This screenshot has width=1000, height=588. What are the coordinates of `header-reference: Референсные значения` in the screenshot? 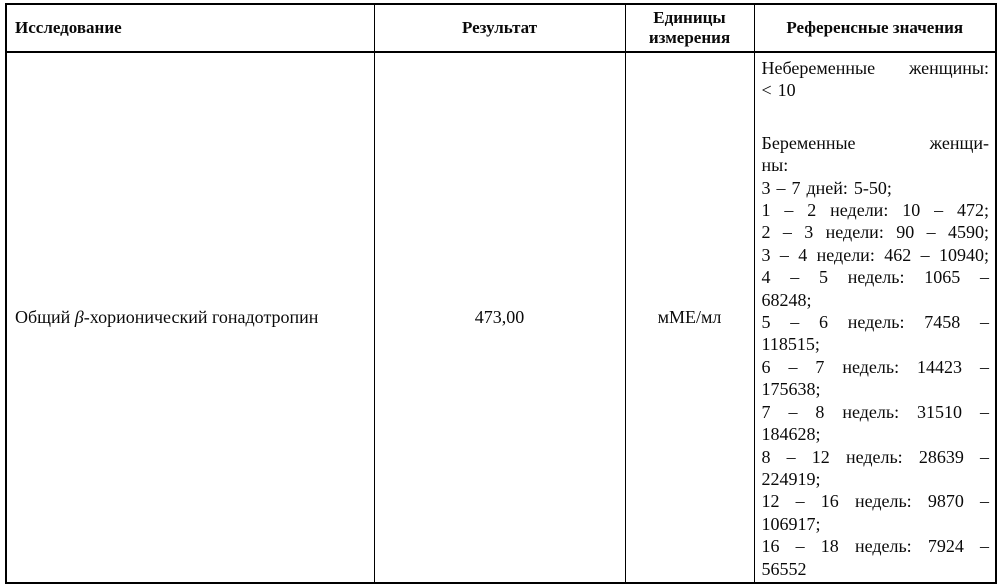 It's located at (875, 28).